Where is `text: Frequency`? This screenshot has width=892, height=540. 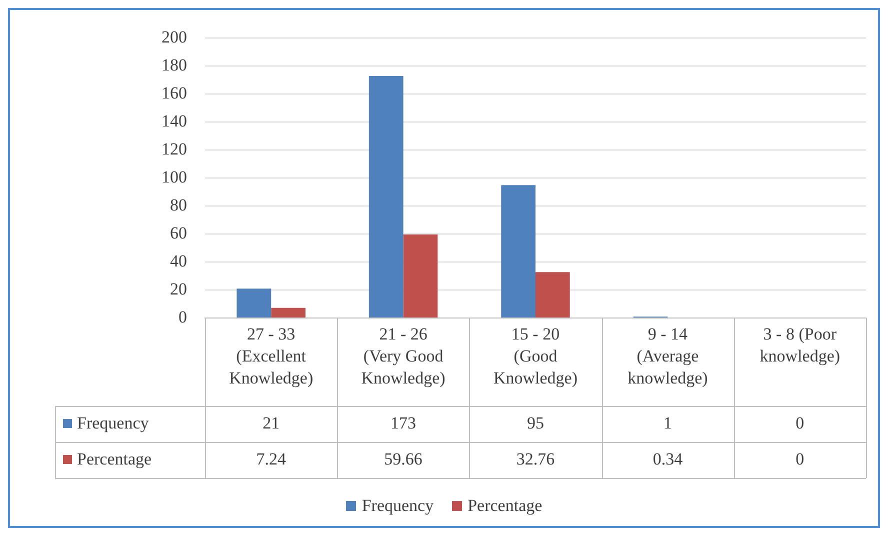 text: Frequency is located at coordinates (398, 505).